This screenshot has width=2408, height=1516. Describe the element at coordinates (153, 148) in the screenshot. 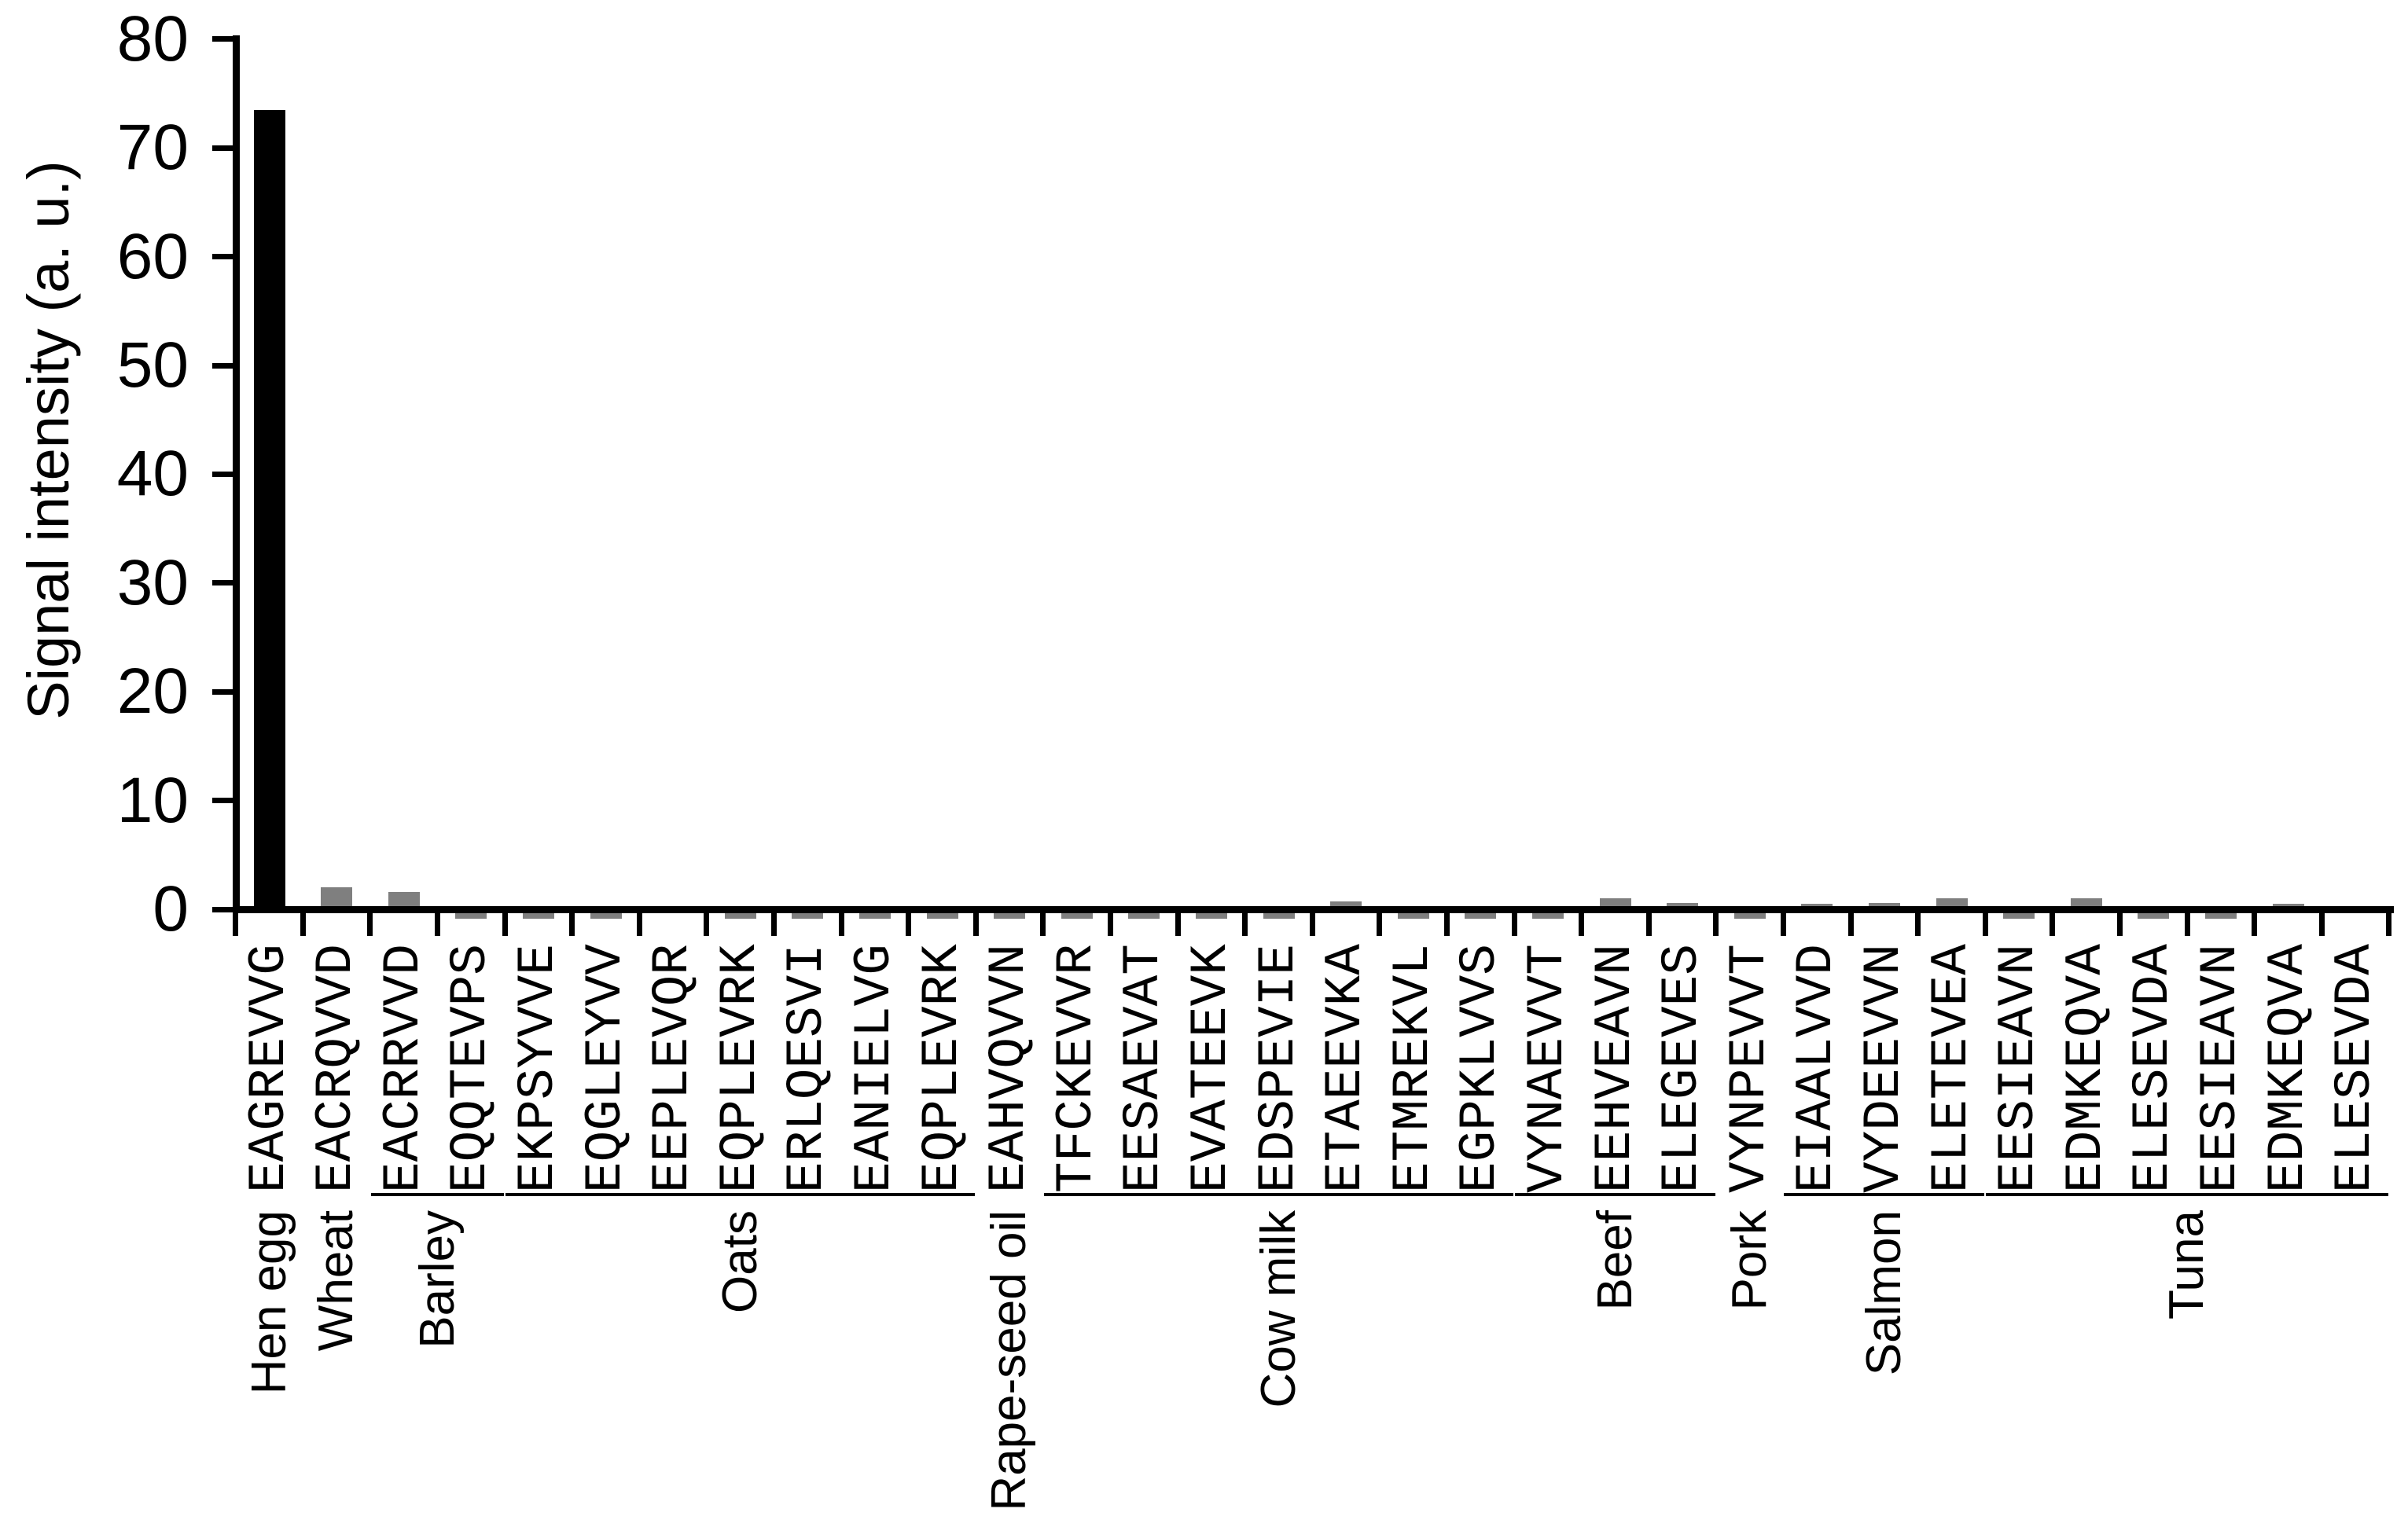

I see `y-tick-label: 70` at that location.